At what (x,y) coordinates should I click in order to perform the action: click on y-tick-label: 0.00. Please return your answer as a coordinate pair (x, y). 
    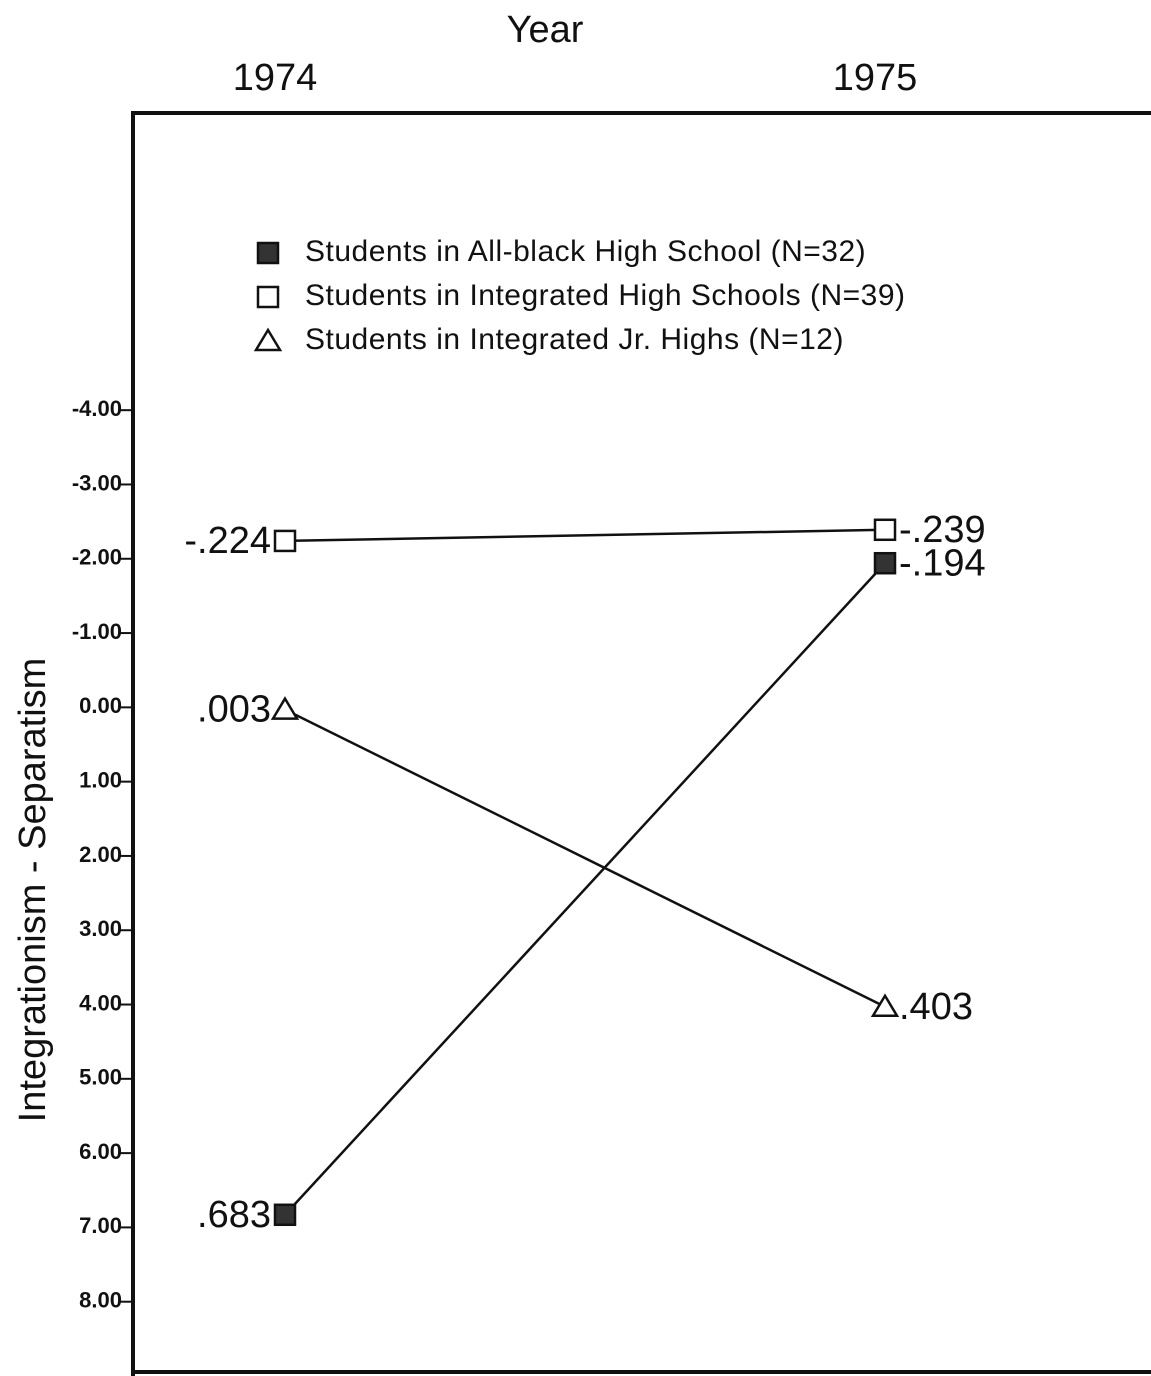
    Looking at the image, I should click on (100, 705).